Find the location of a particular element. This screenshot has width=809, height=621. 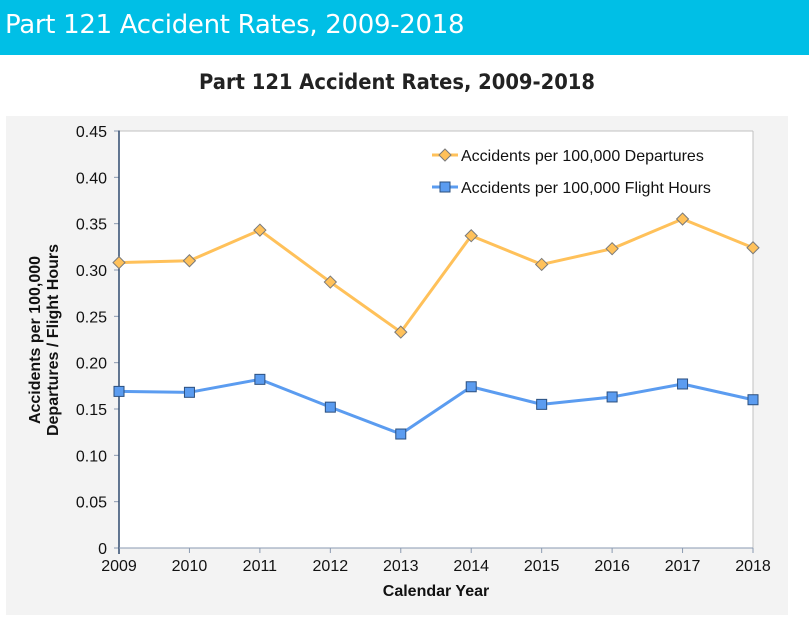

y-axis-title-line-1: Accidents per 100,000 is located at coordinates (35, 340).